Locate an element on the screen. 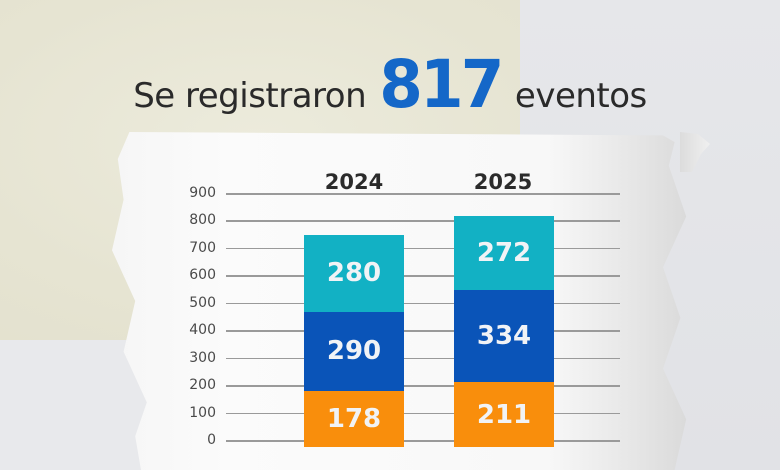  y-tick: 0 is located at coordinates (211, 440).